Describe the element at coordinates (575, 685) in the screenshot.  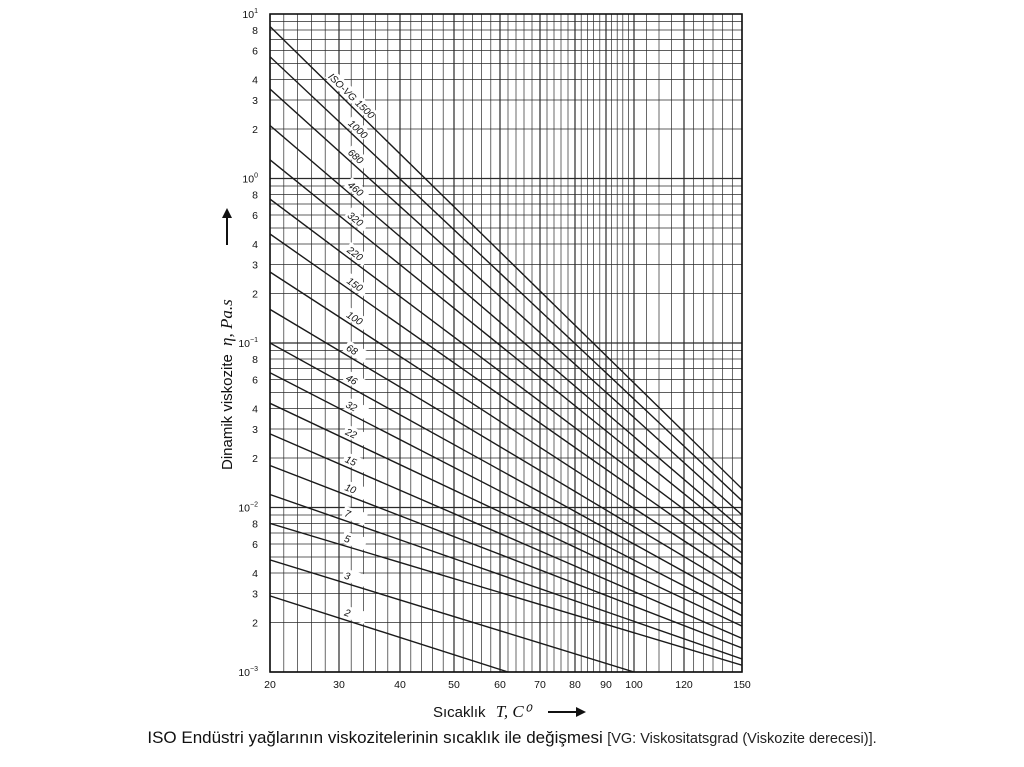
I see `x-tick-label: 80` at that location.